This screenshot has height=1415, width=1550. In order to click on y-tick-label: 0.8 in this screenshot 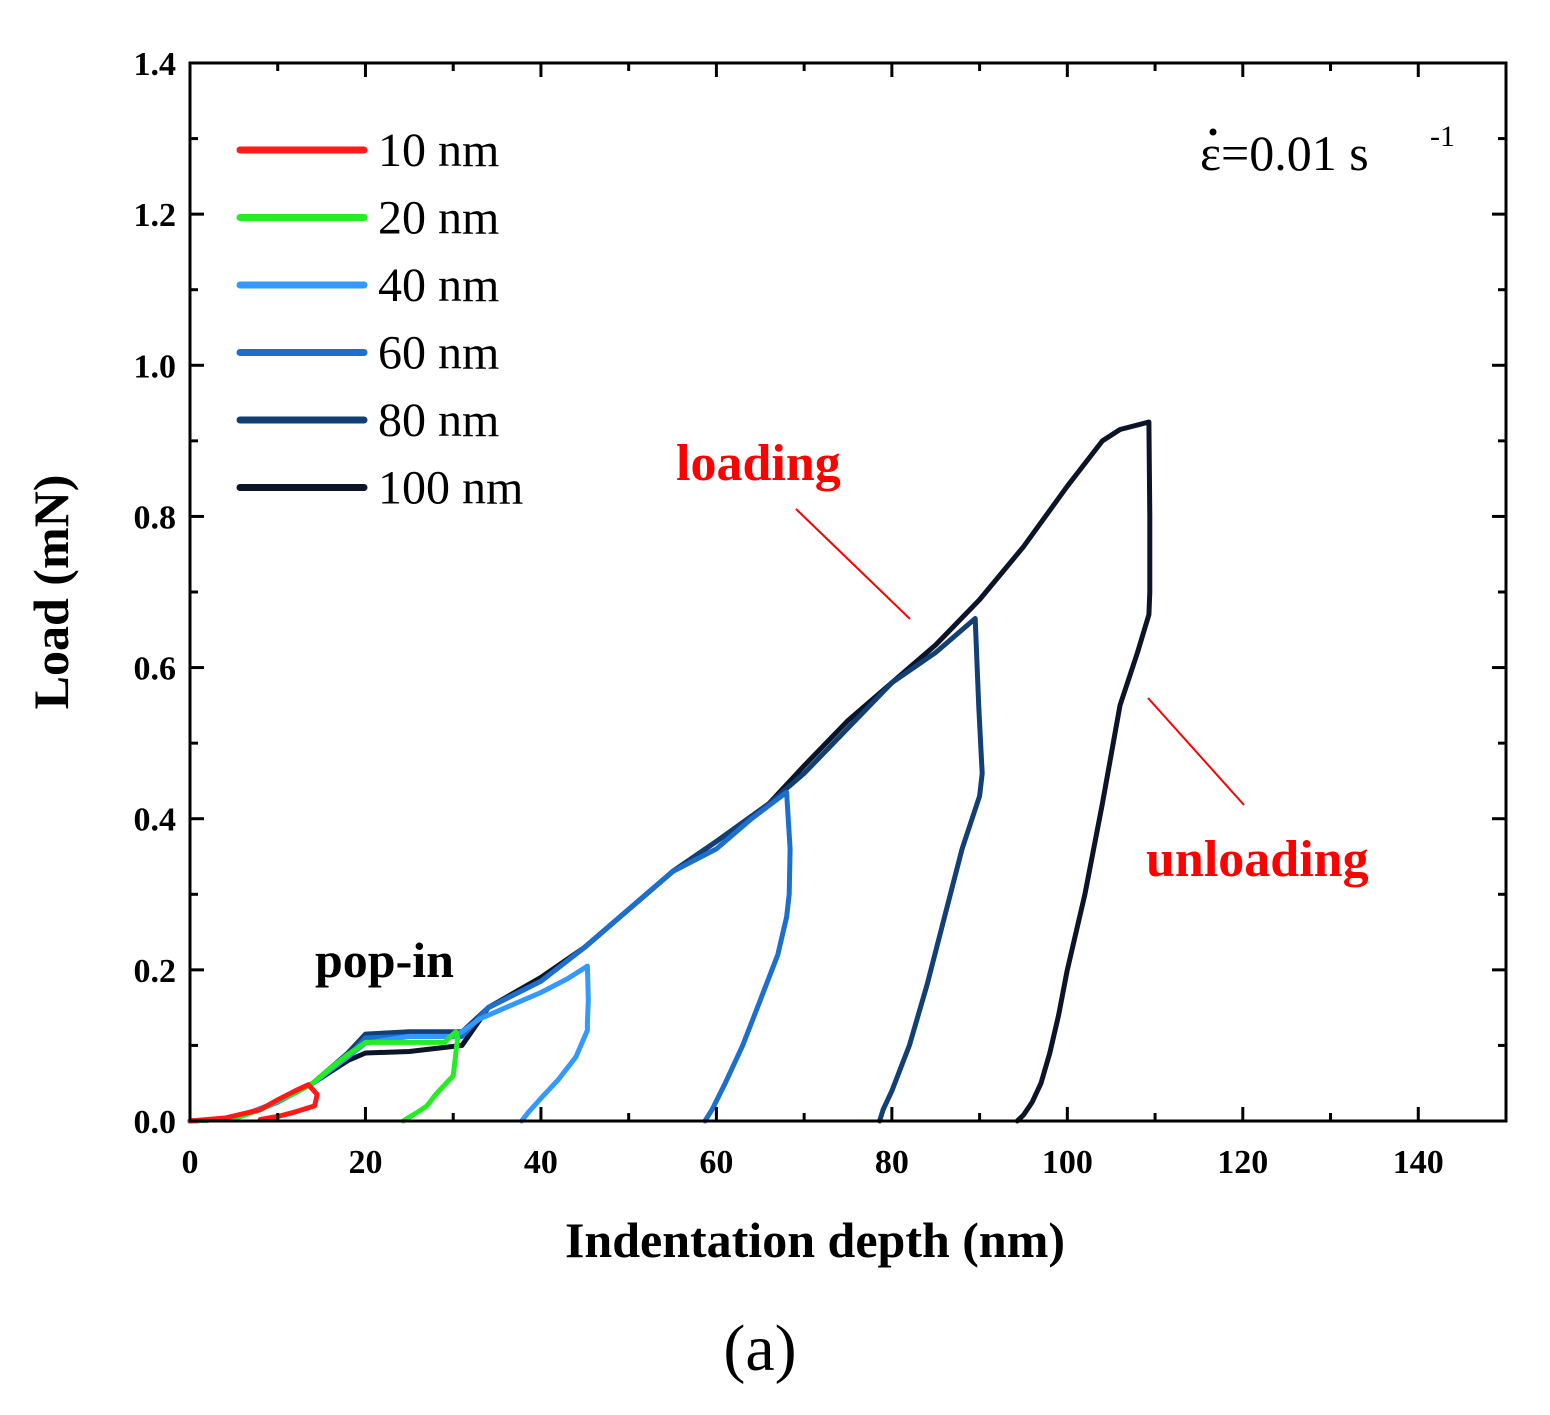, I will do `click(155, 517)`.